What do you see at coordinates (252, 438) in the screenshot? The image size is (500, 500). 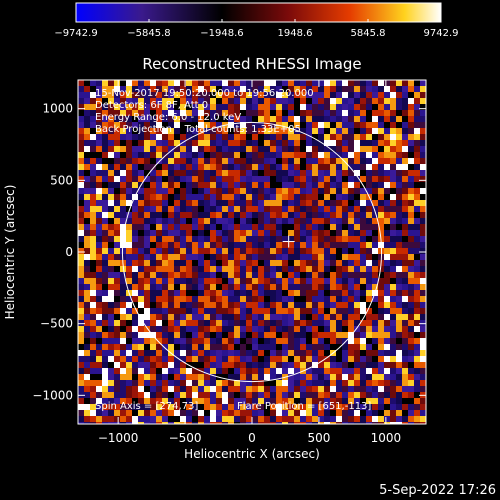 I see `x-tick-label: 0` at bounding box center [252, 438].